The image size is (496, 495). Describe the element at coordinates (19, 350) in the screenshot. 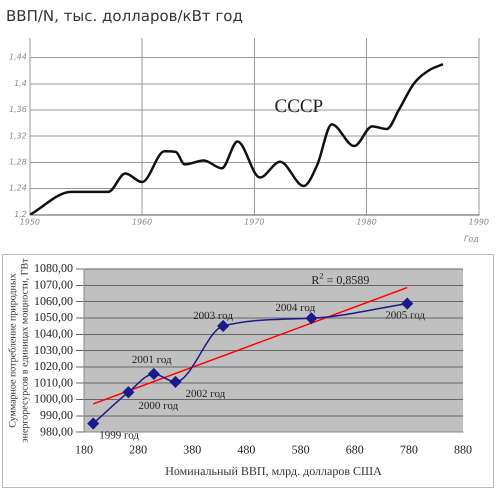

I see `y-axis-title: Суммарное потребление природных энергоресурсов в единицах мощности, ГВт` at that location.